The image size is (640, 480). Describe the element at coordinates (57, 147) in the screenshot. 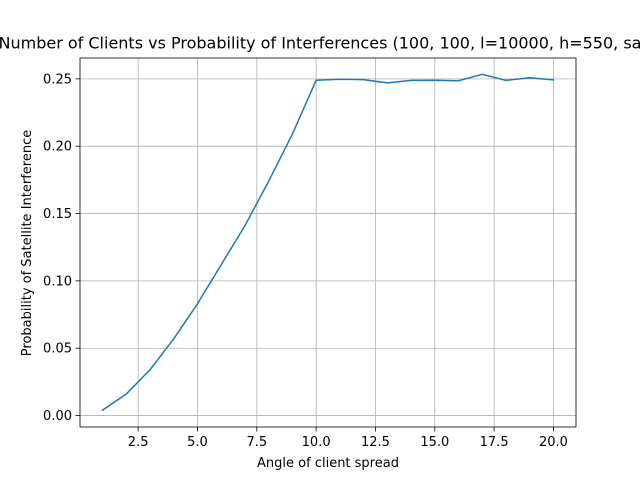

I see `y-tick-label: 0.20` at that location.